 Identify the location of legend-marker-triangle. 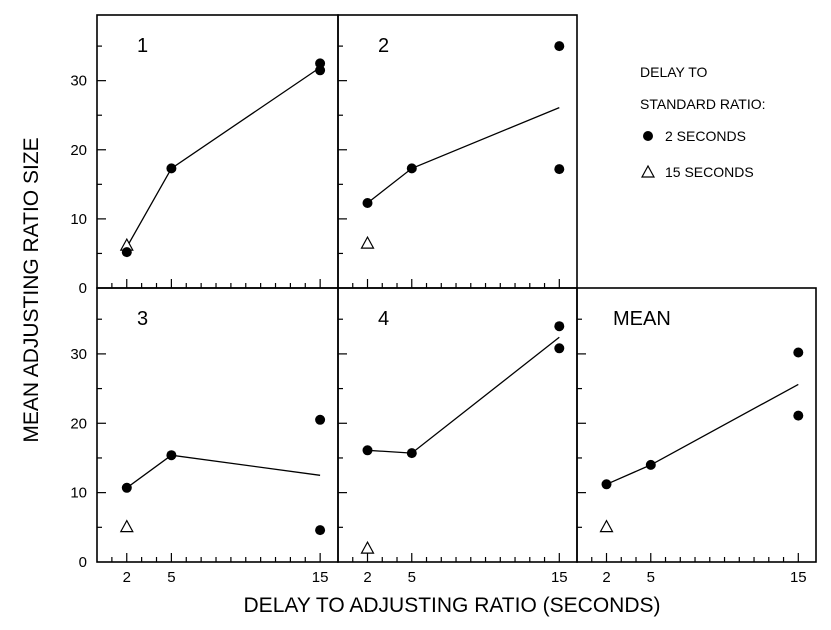
(648, 171).